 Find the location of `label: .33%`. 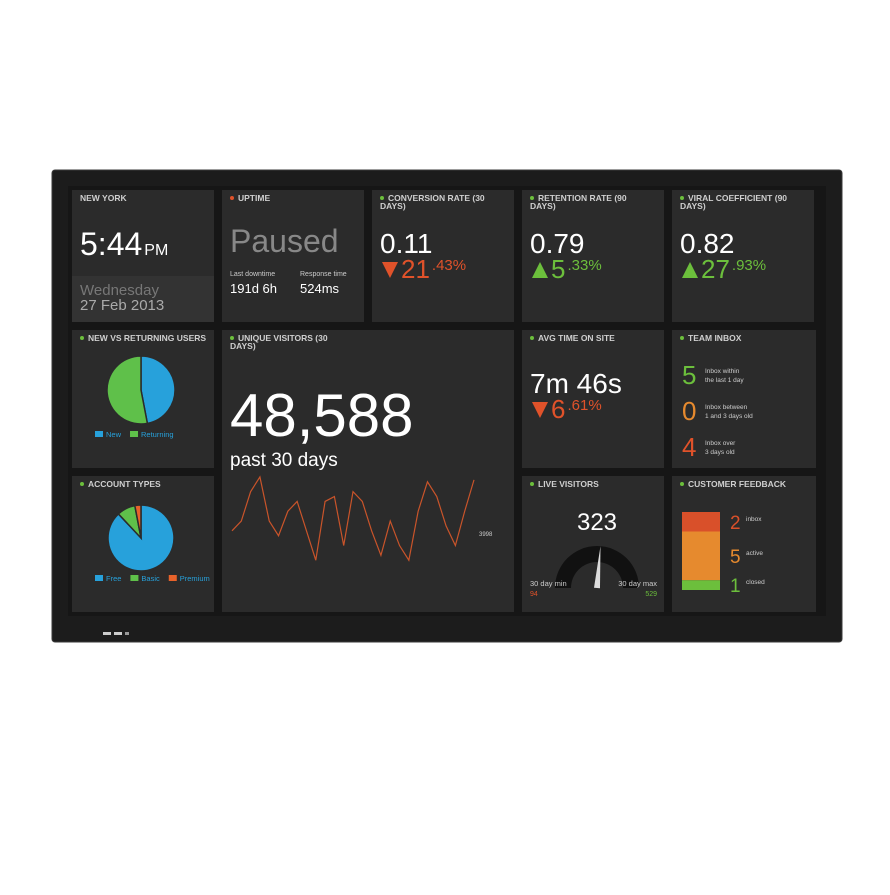

label: .33% is located at coordinates (584, 265).